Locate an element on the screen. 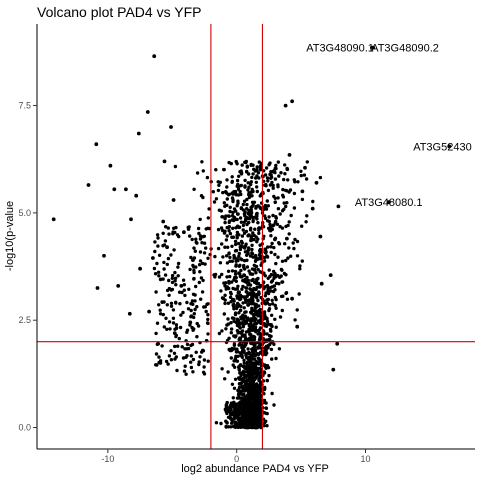  x-tick-label: 10 is located at coordinates (365, 459).